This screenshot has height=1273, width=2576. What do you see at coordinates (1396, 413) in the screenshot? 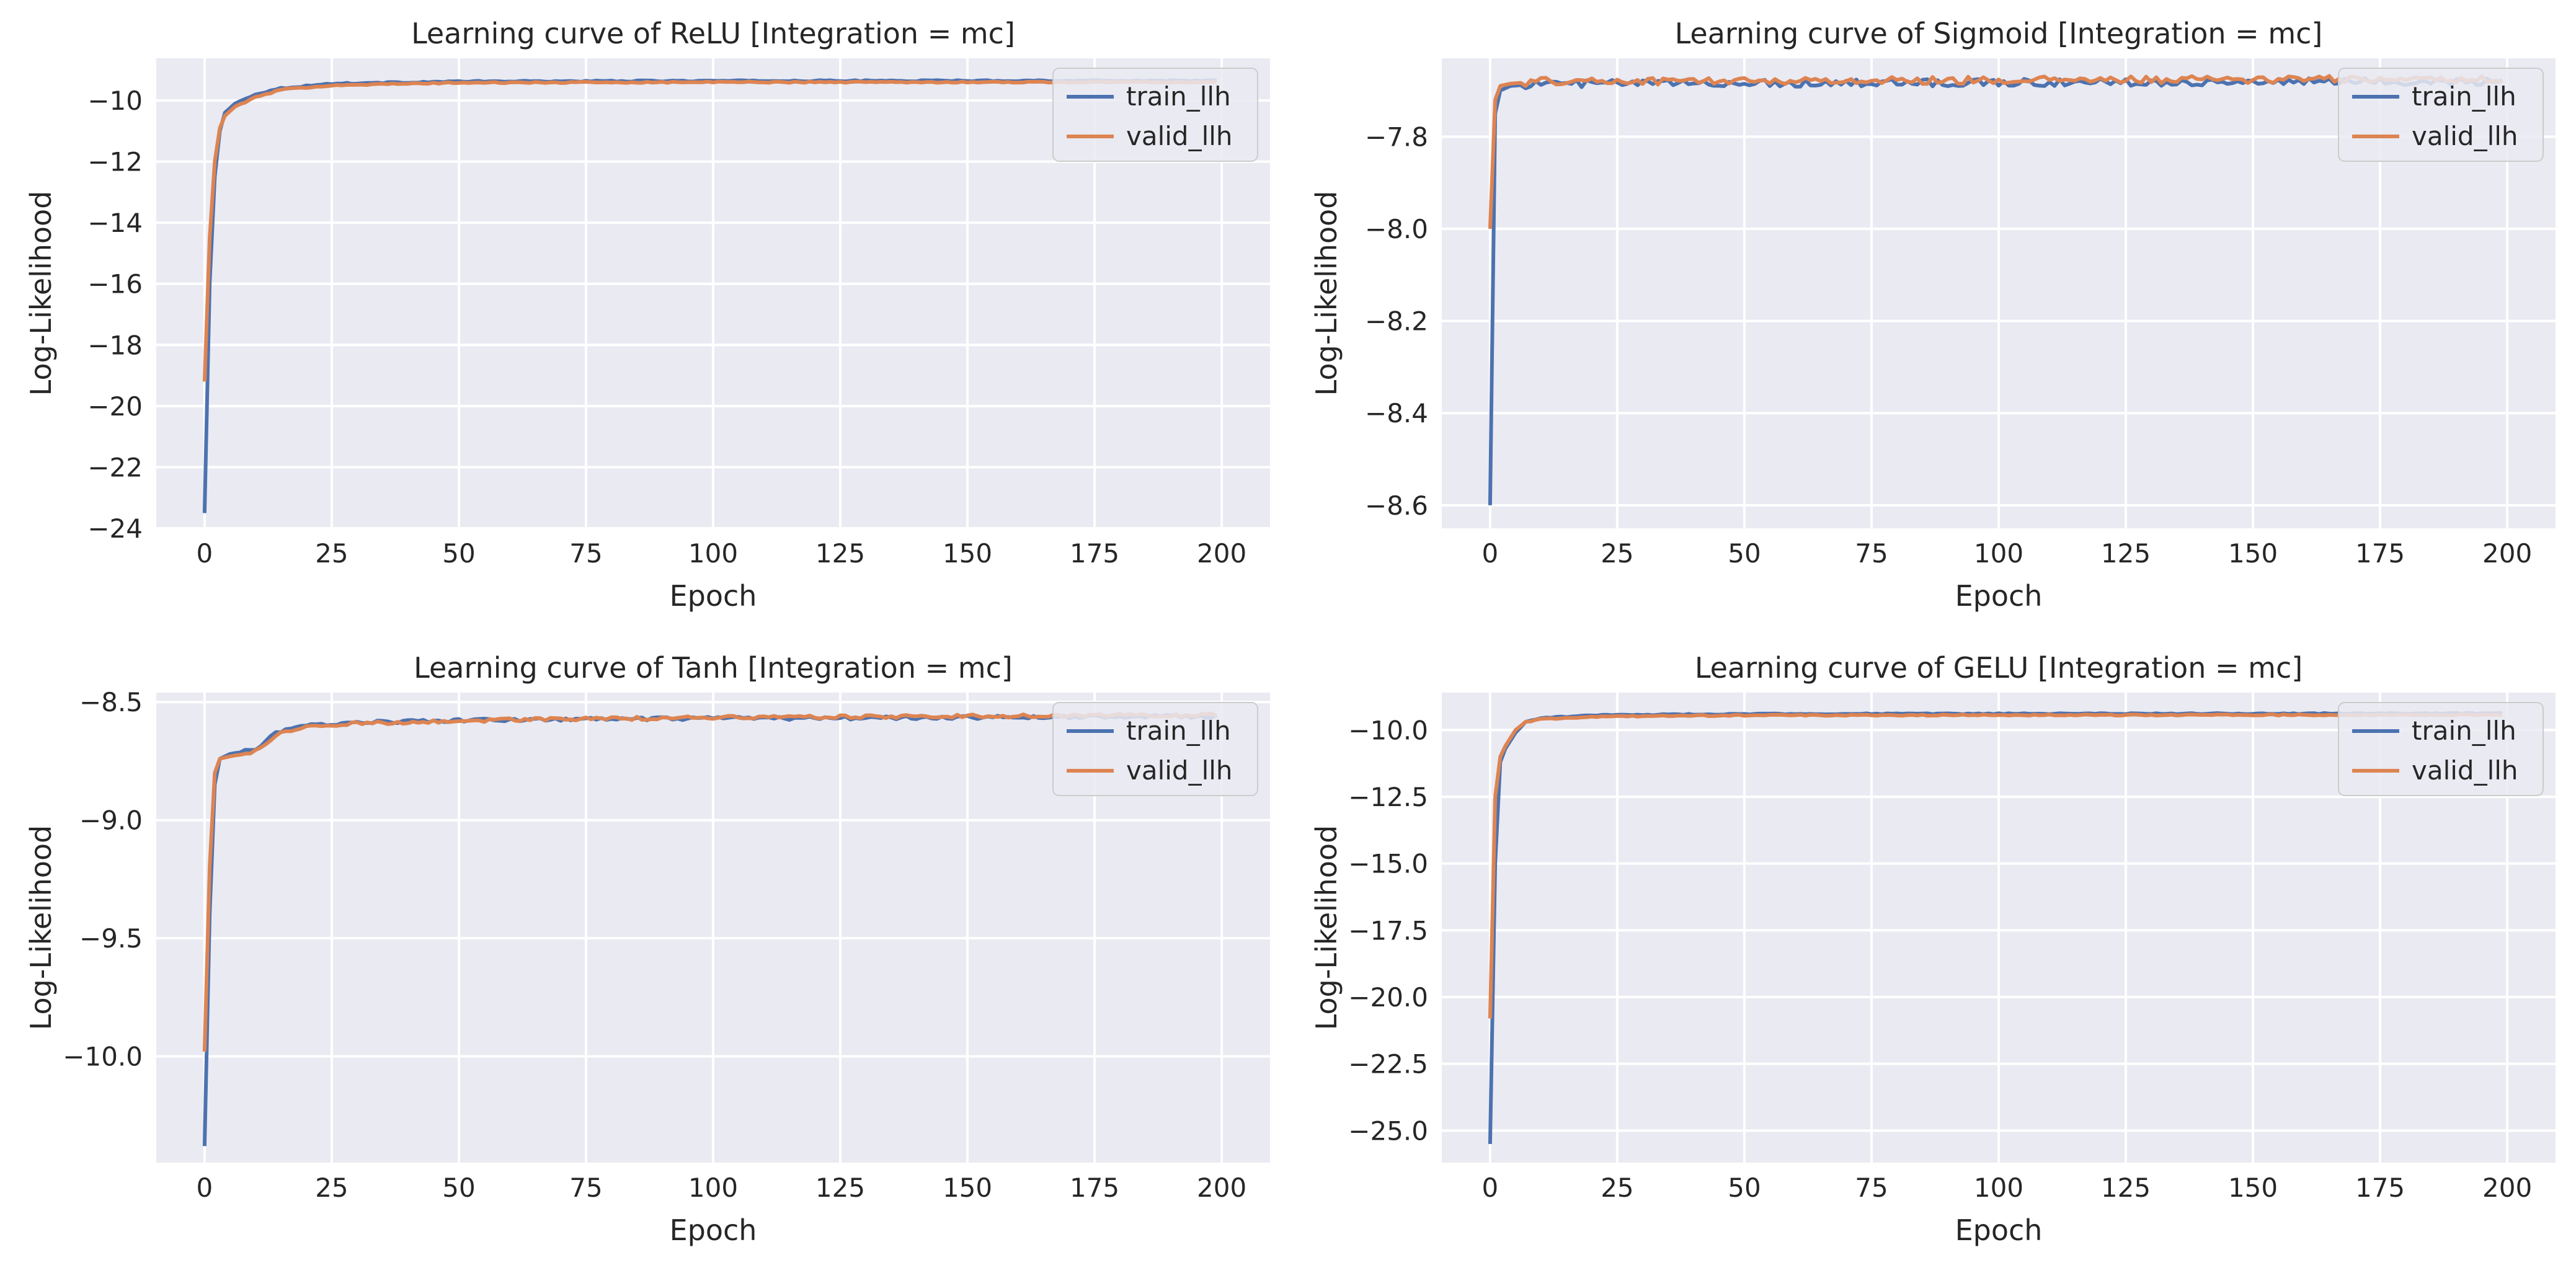
I see `y-tick-label: −8.4` at bounding box center [1396, 413].